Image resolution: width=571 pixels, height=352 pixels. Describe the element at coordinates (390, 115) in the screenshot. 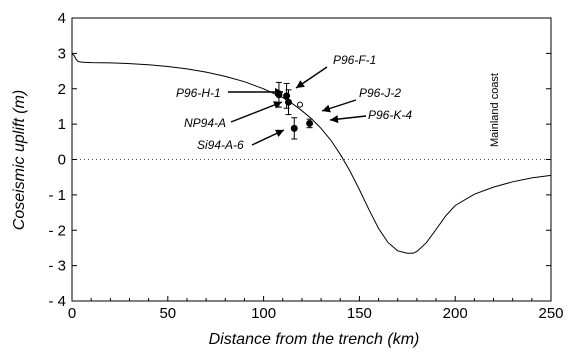

I see `label-p96-k-4: P96-K-4` at that location.